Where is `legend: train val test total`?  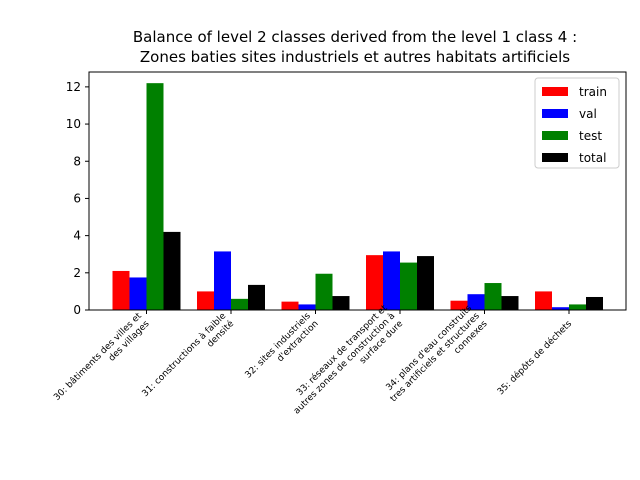
legend: train val test total is located at coordinates (577, 123).